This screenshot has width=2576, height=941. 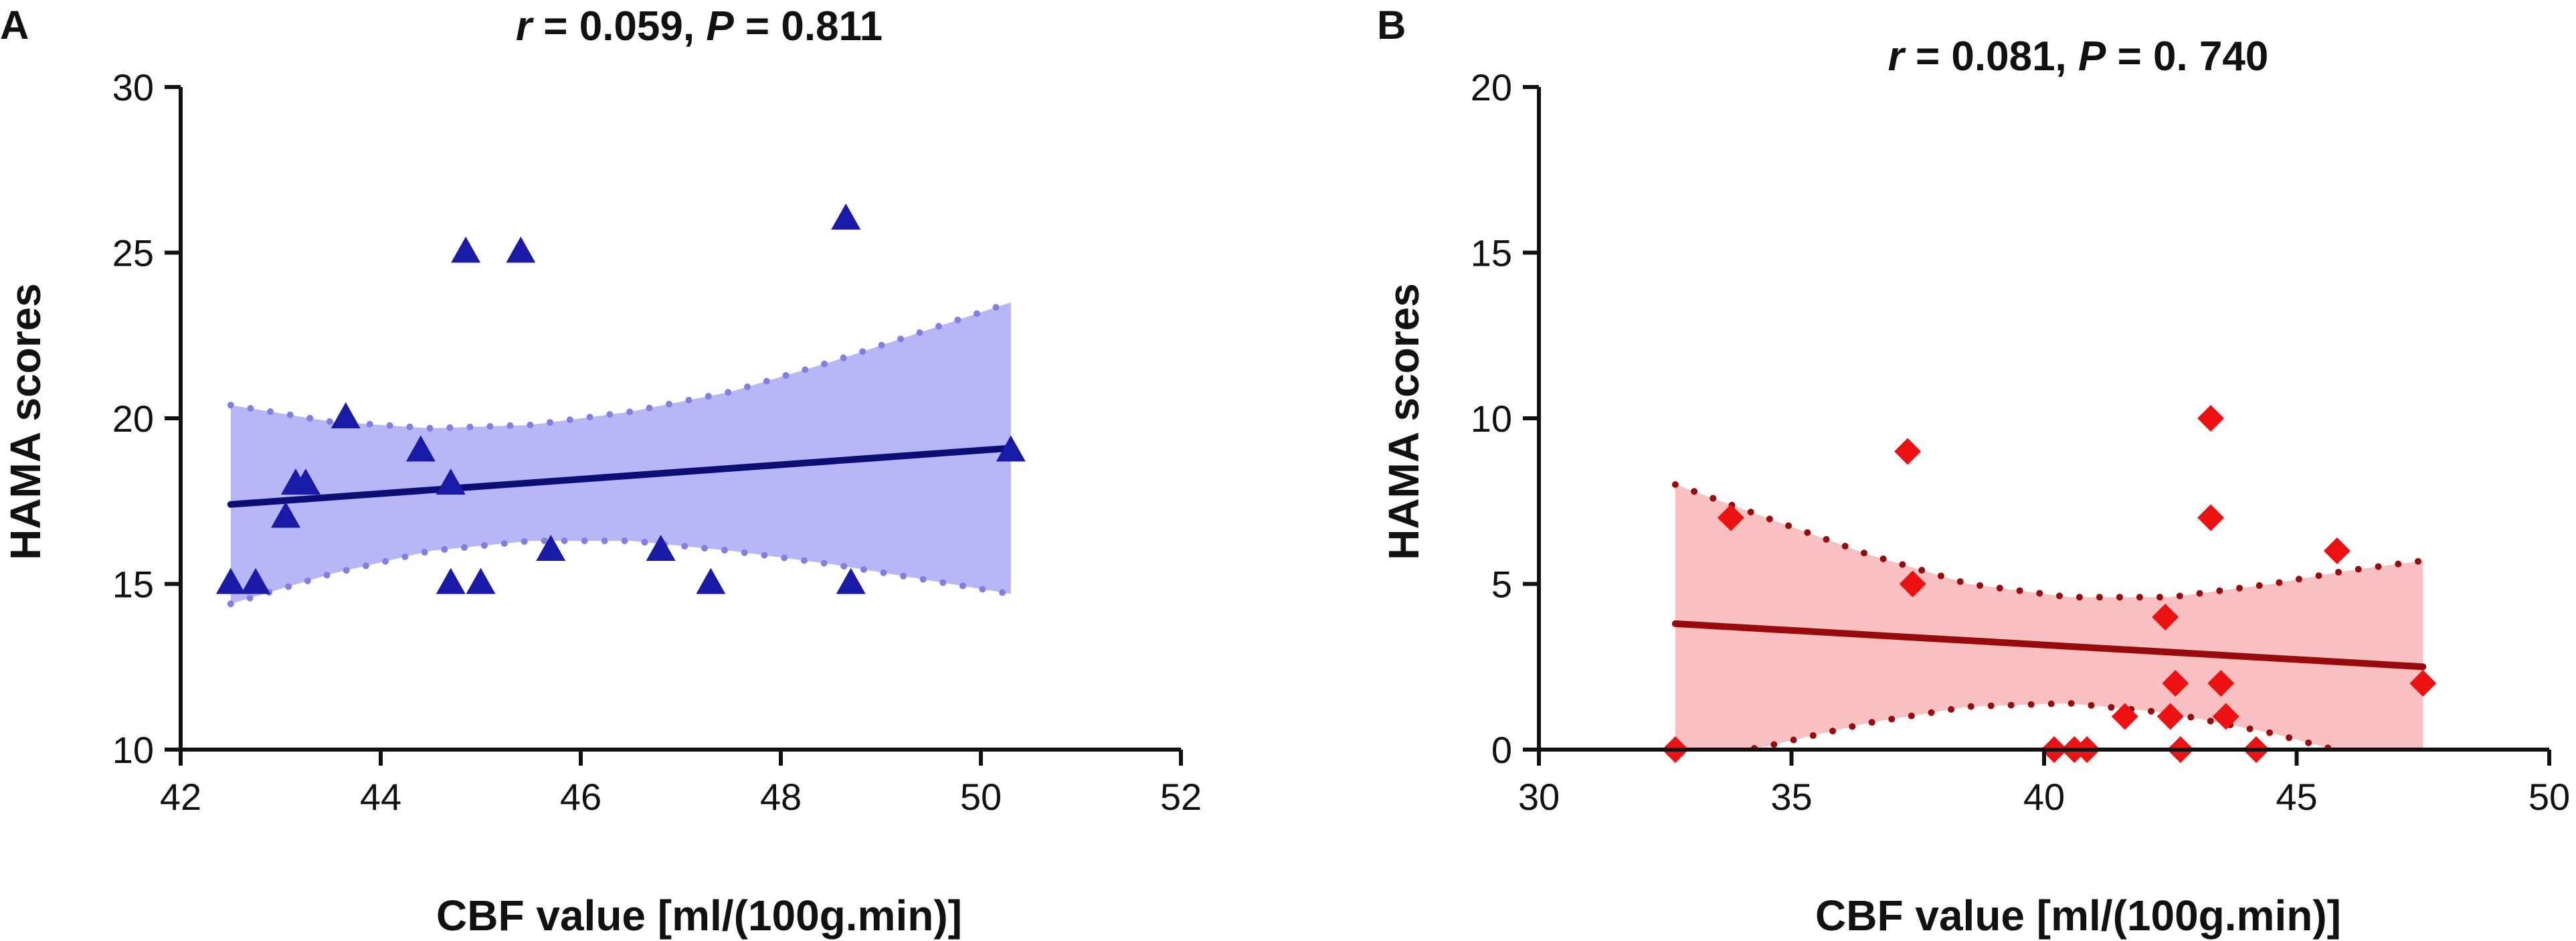 I want to click on panel-a-y-tick-label-1: 15, so click(x=133, y=585).